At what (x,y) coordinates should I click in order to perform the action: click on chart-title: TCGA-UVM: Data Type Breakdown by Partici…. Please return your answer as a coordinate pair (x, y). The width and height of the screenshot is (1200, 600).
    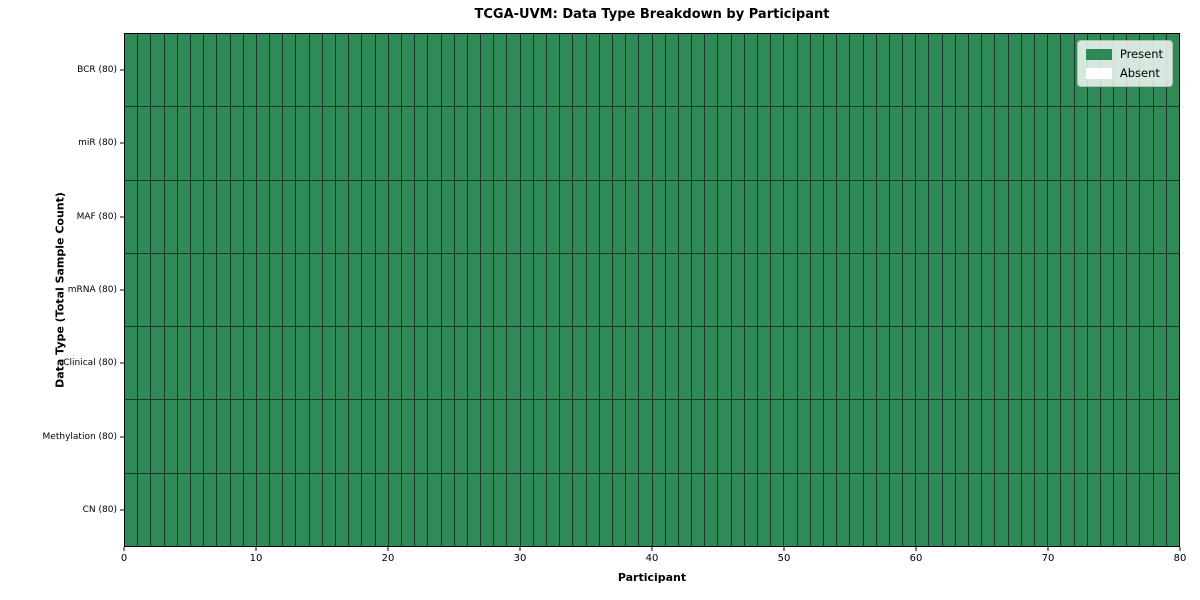
    Looking at the image, I should click on (652, 14).